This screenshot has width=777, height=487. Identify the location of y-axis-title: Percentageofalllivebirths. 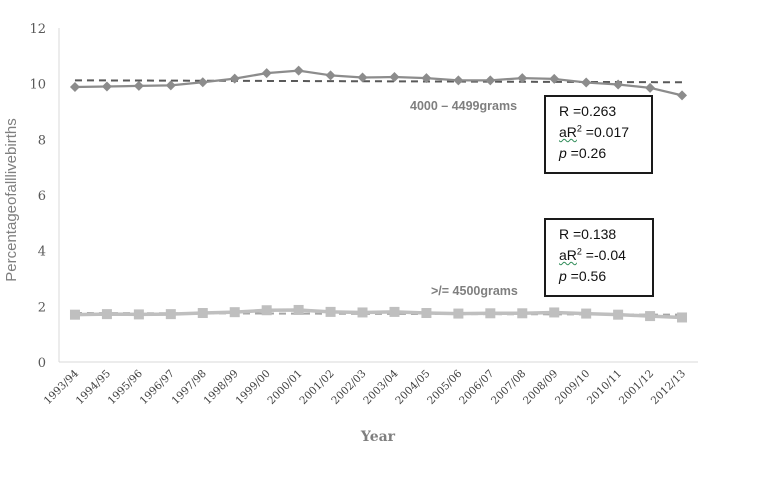
(11, 199).